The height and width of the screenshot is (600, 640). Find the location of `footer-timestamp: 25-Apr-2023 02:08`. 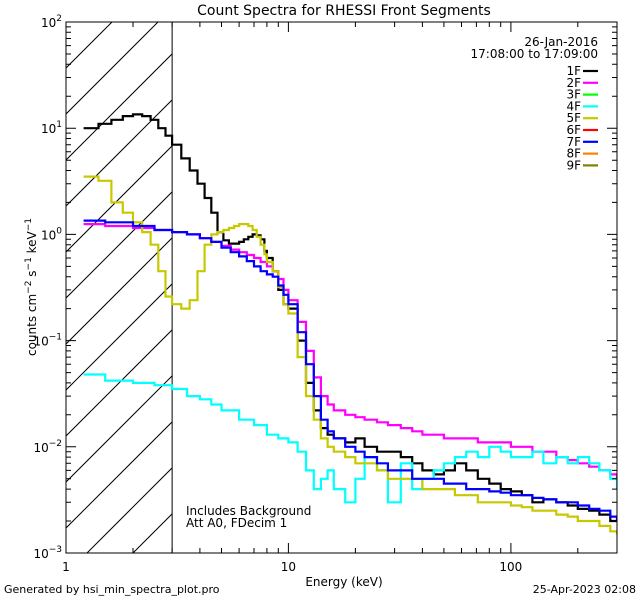

footer-timestamp: 25-Apr-2023 02:08 is located at coordinates (584, 589).